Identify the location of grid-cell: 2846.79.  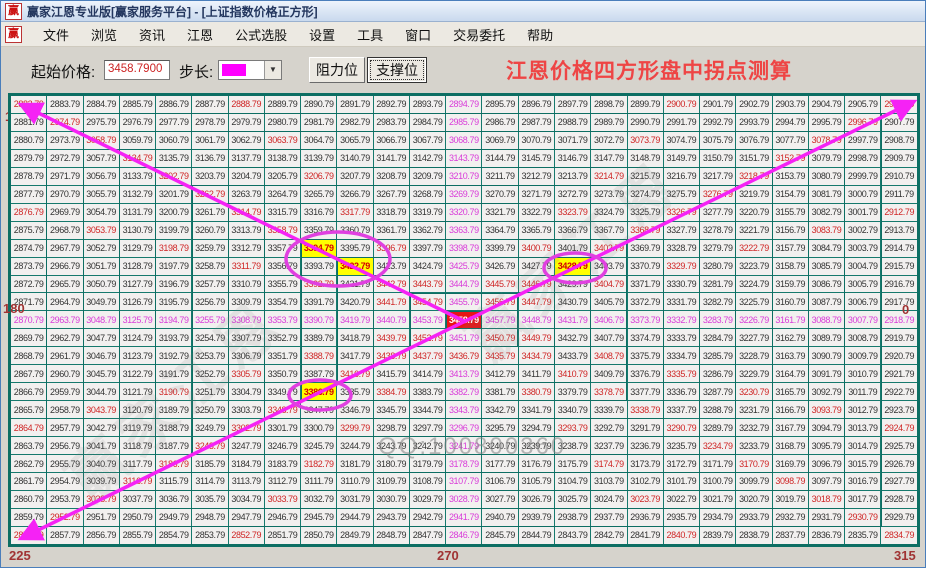
(464, 535).